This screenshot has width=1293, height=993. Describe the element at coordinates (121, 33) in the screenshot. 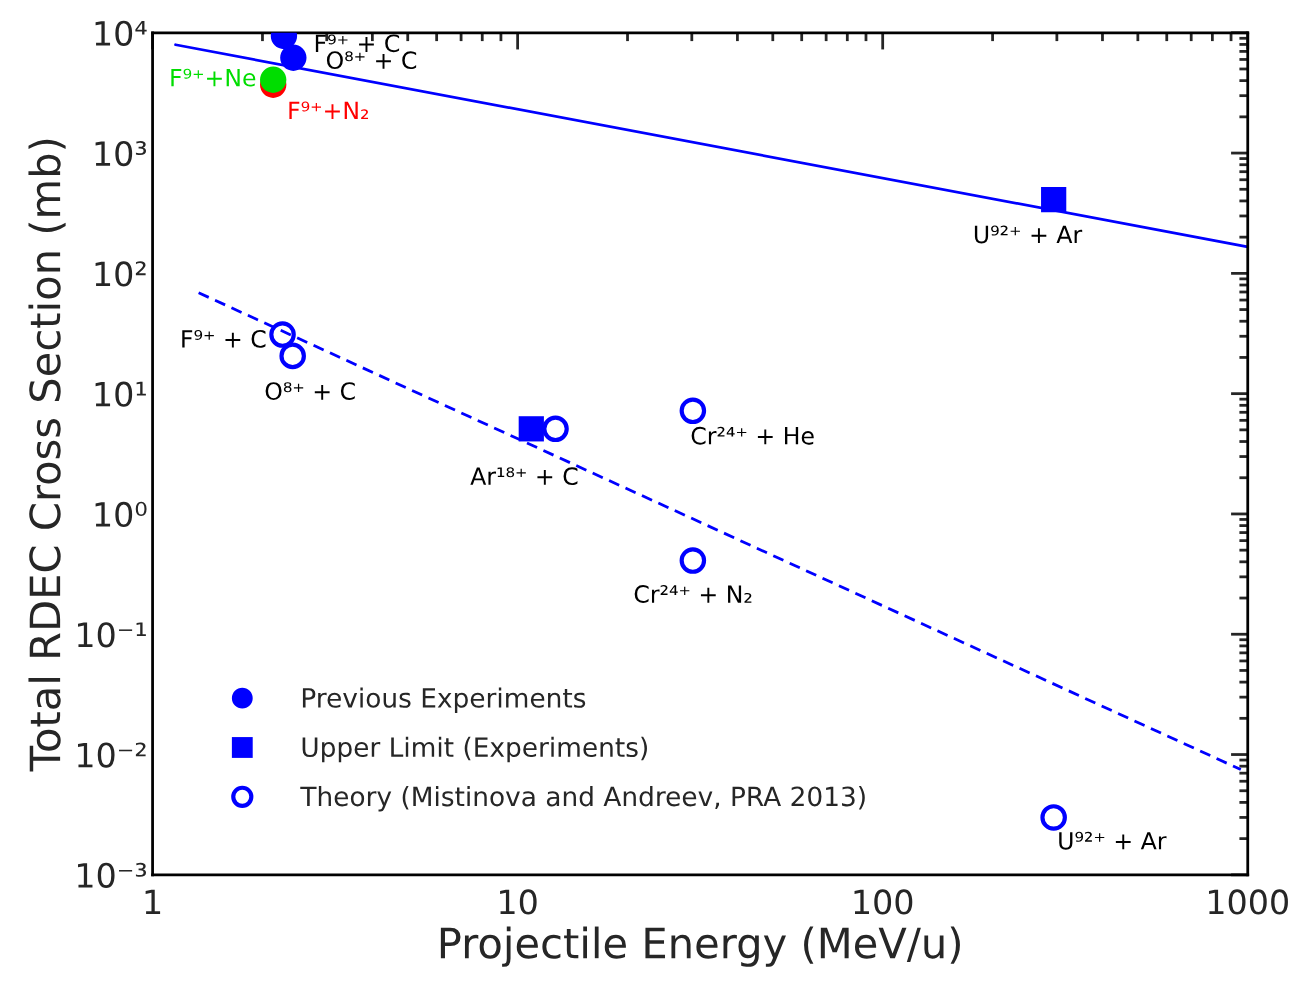

I see `y-tick-label: 10⁴` at that location.